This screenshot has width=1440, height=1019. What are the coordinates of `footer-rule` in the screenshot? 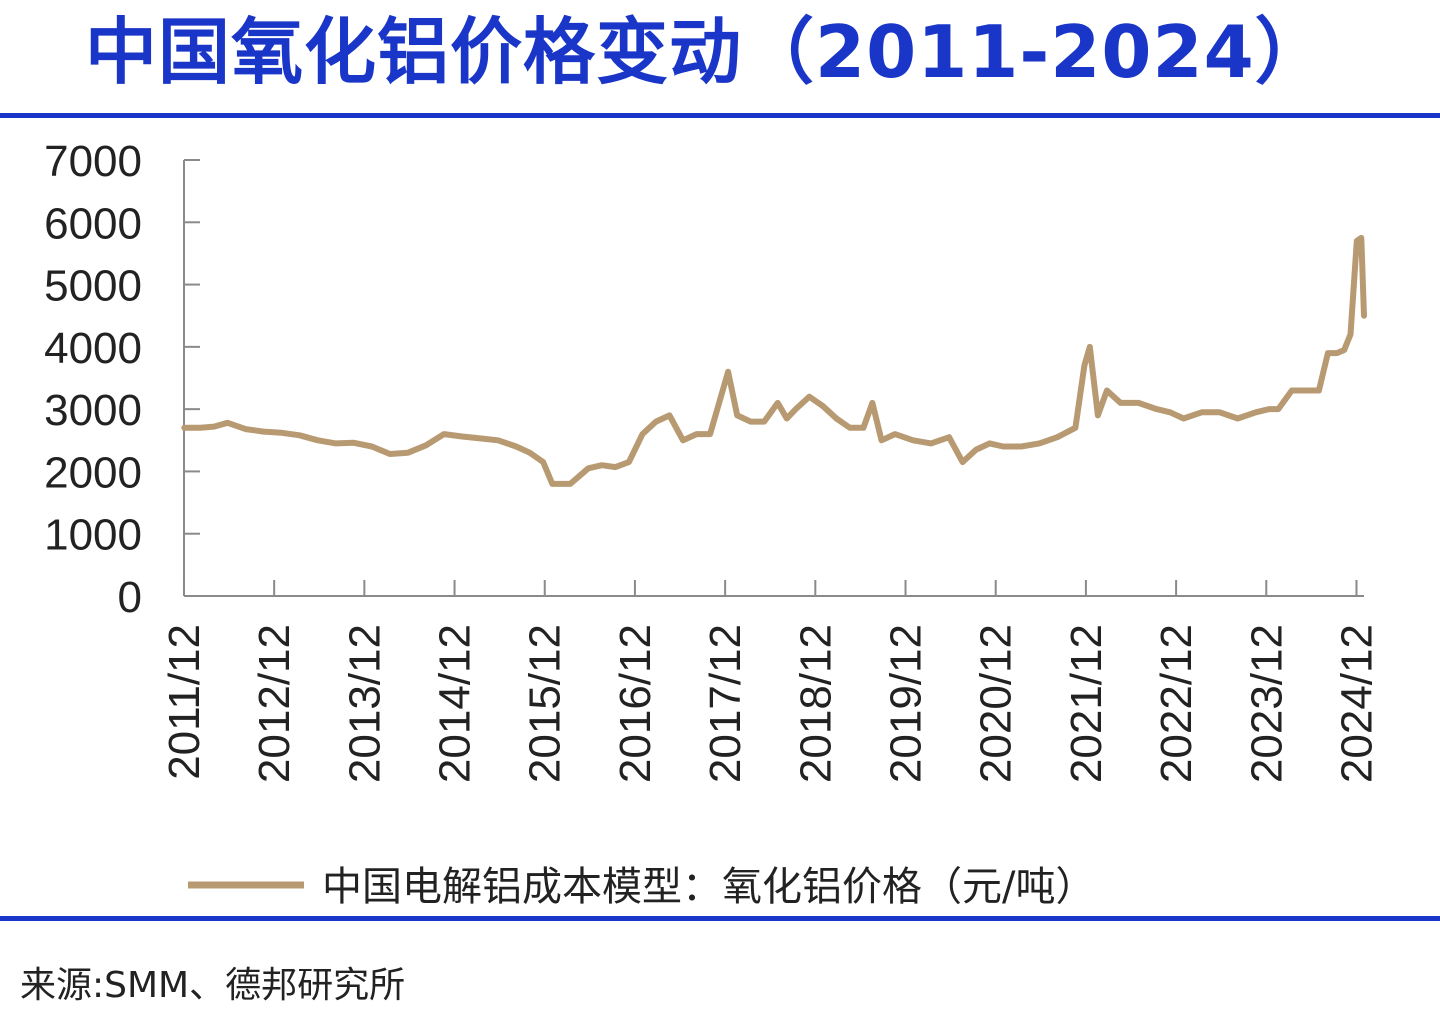 It's located at (720, 918).